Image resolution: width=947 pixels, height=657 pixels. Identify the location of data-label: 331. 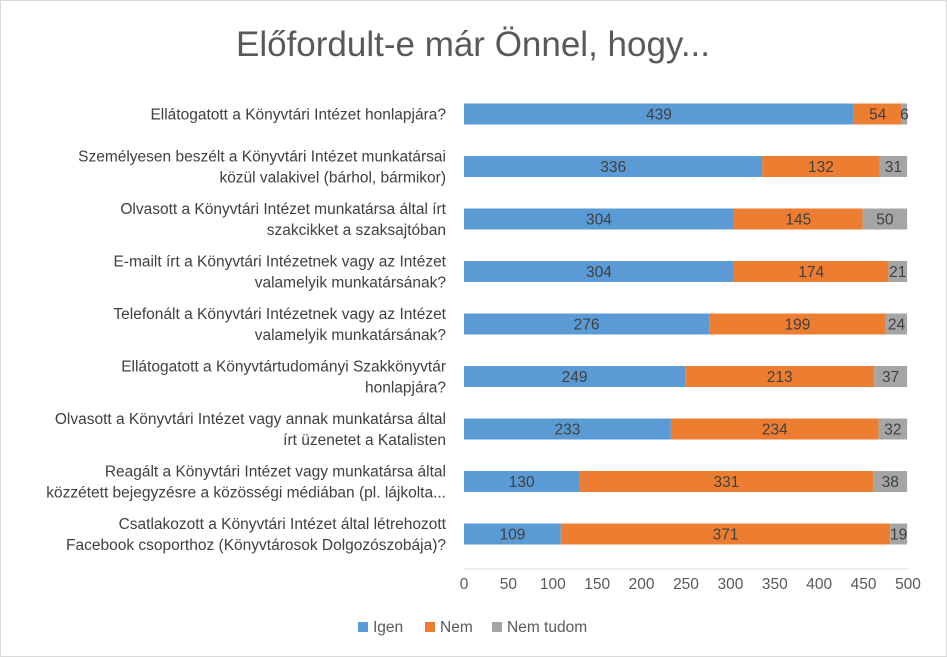
(726, 482).